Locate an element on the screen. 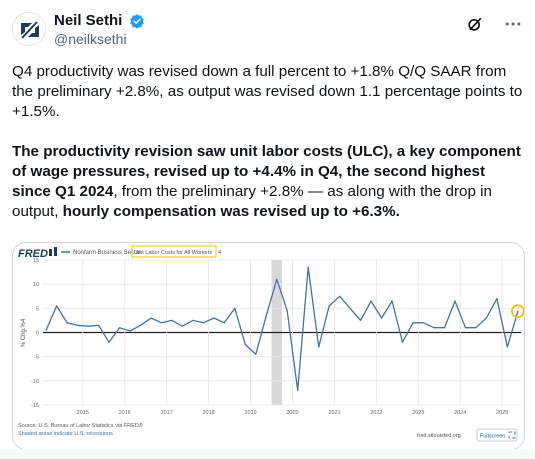  user-handle: @neilksethi is located at coordinates (90, 39).